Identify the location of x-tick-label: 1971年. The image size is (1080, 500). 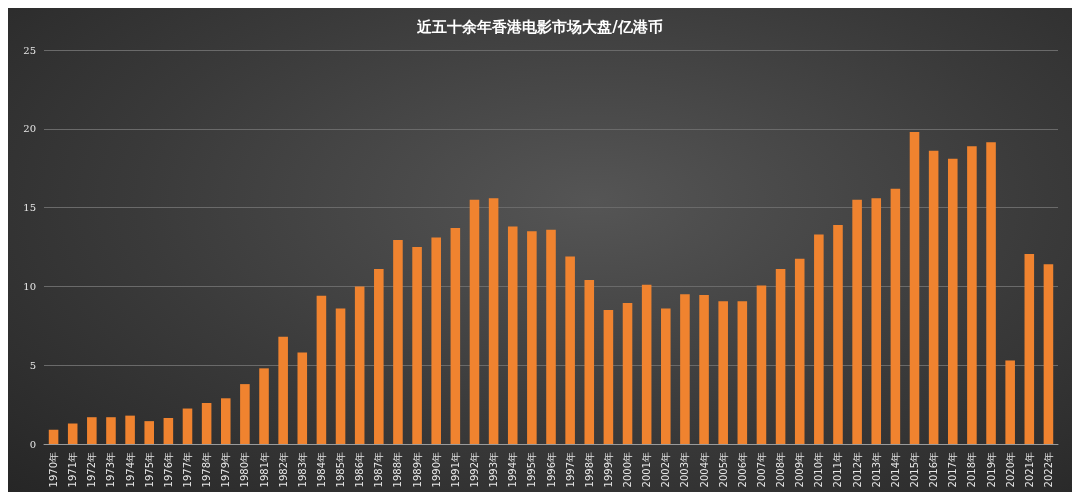
(73, 470).